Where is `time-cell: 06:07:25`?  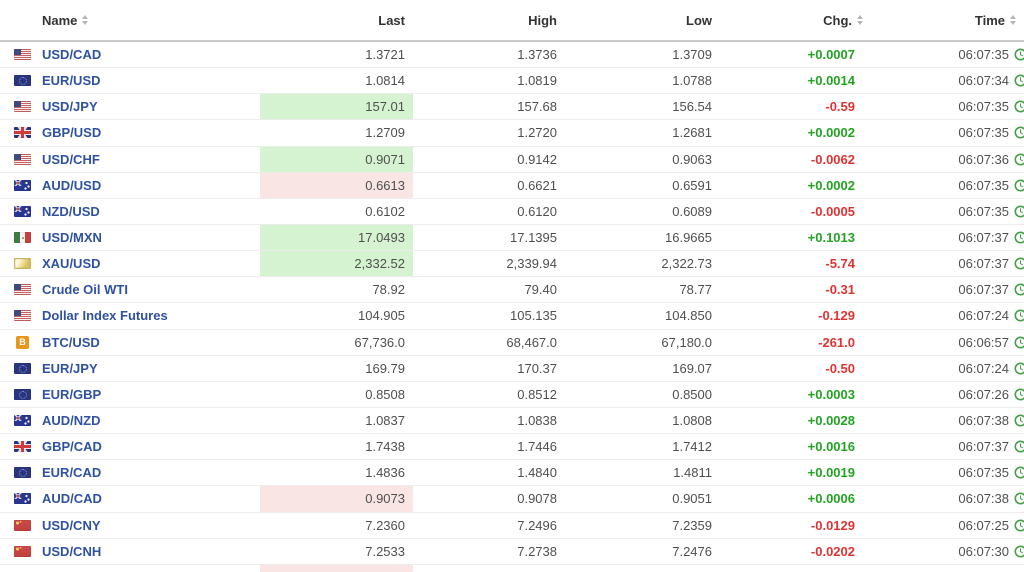
time-cell: 06:07:25 is located at coordinates (943, 525).